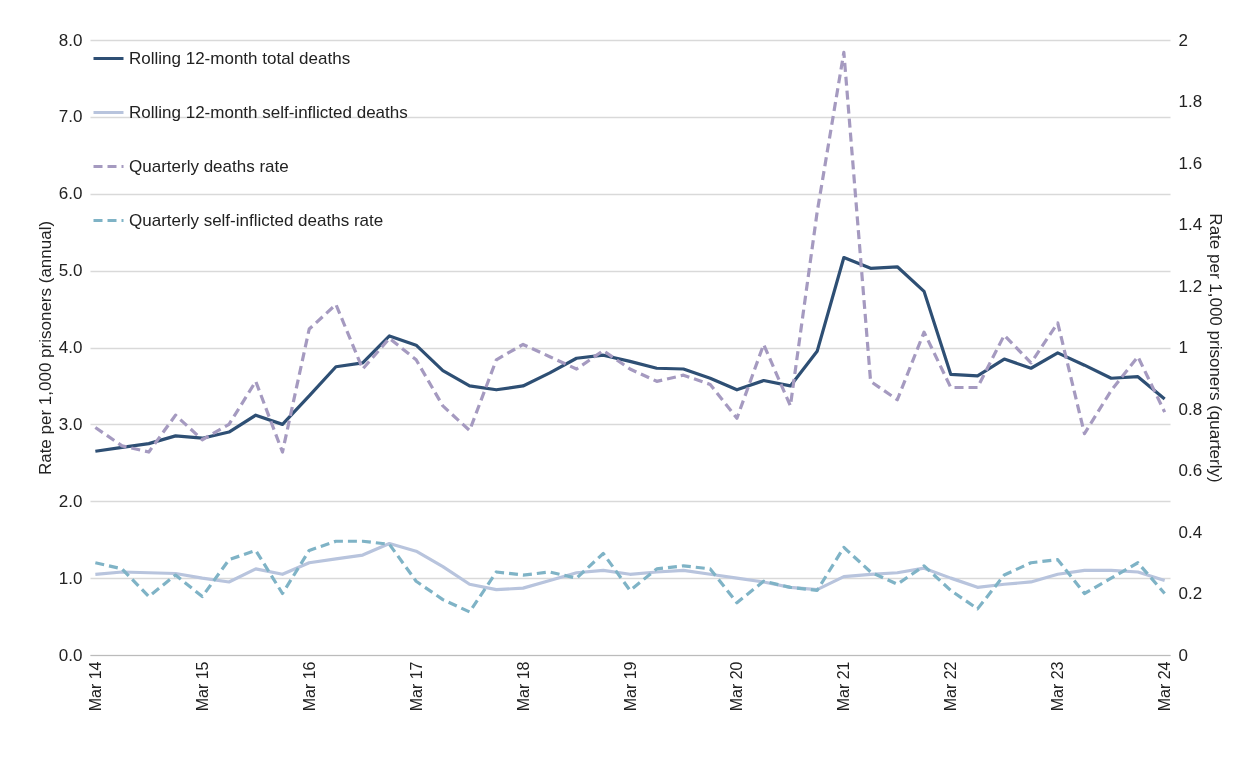  What do you see at coordinates (256, 220) in the screenshot?
I see `legend-label: Quarterly self-inflicted deaths rate` at bounding box center [256, 220].